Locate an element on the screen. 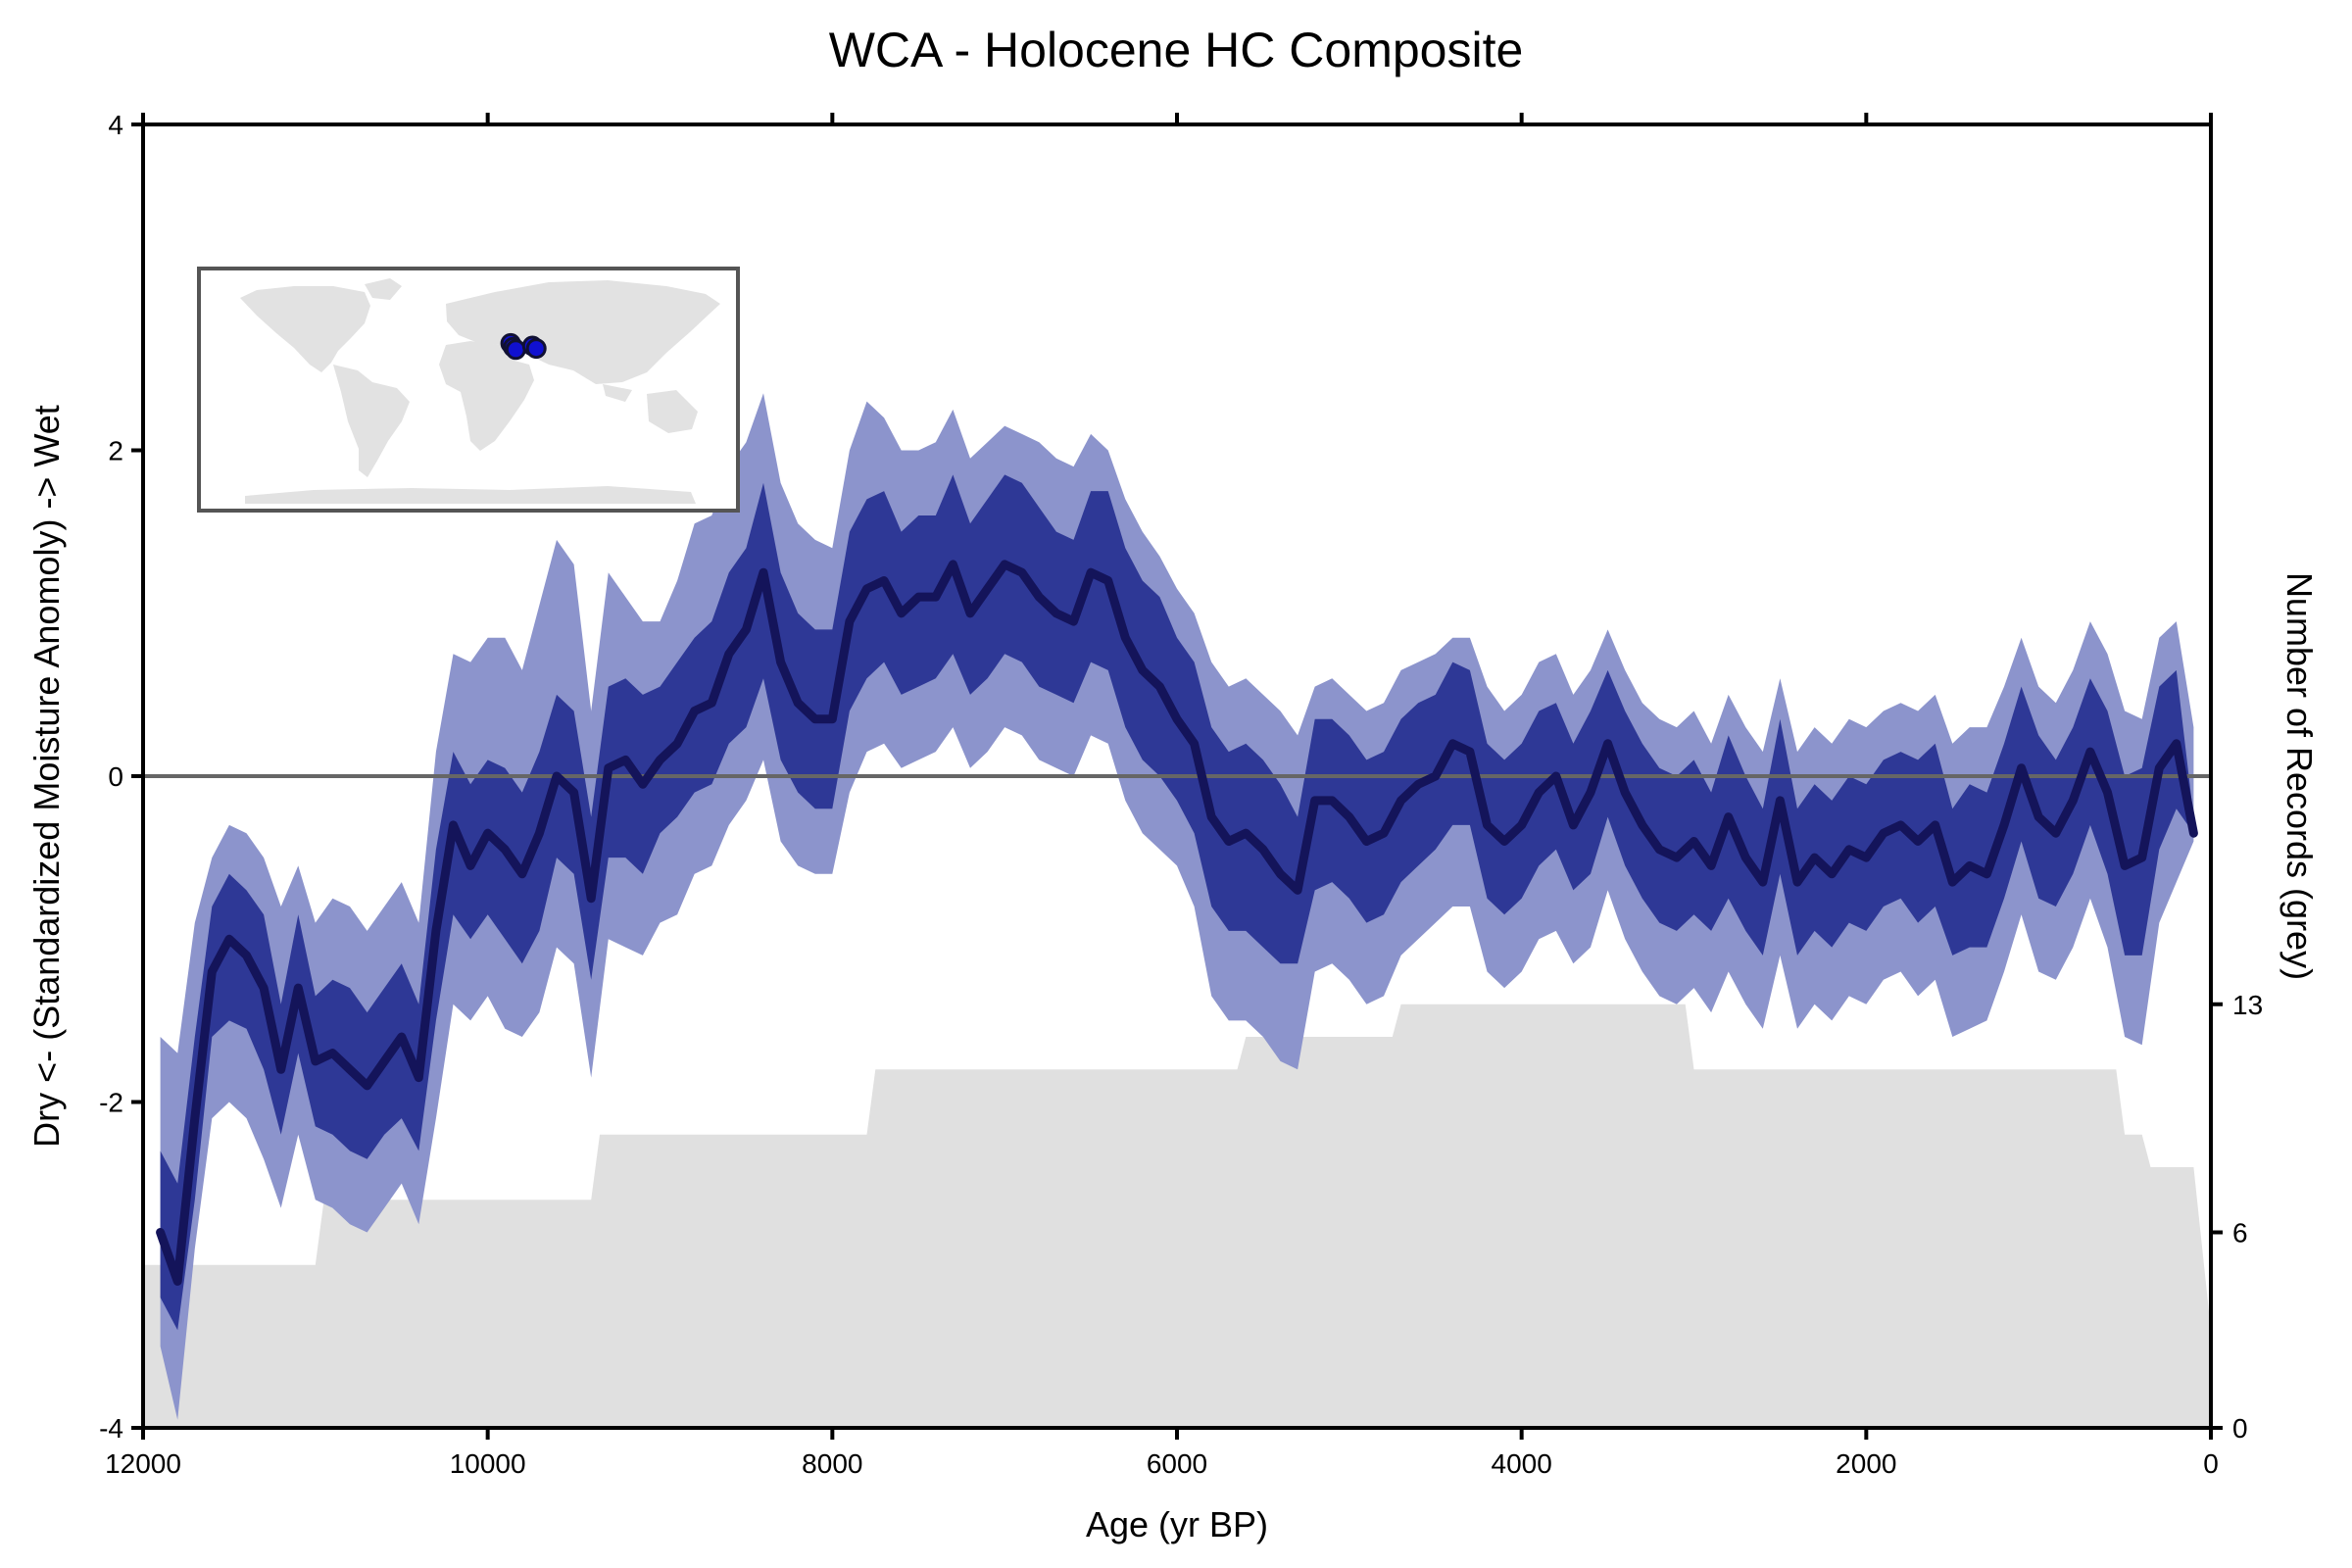  y-tick-label: 2 is located at coordinates (115, 451).